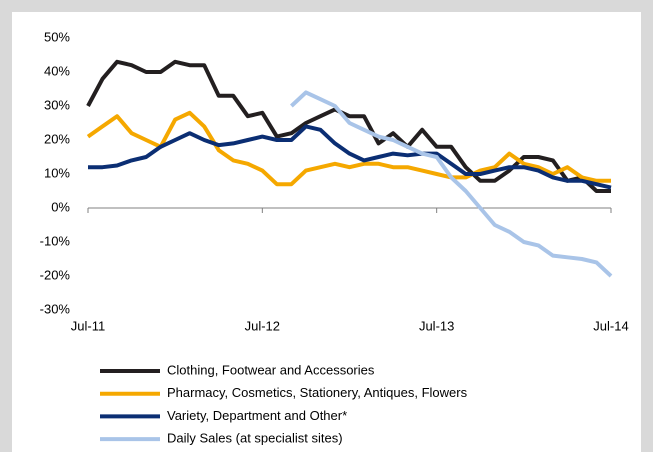 The width and height of the screenshot is (653, 452). Describe the element at coordinates (60, 206) in the screenshot. I see `y-tick-label: 0%` at that location.